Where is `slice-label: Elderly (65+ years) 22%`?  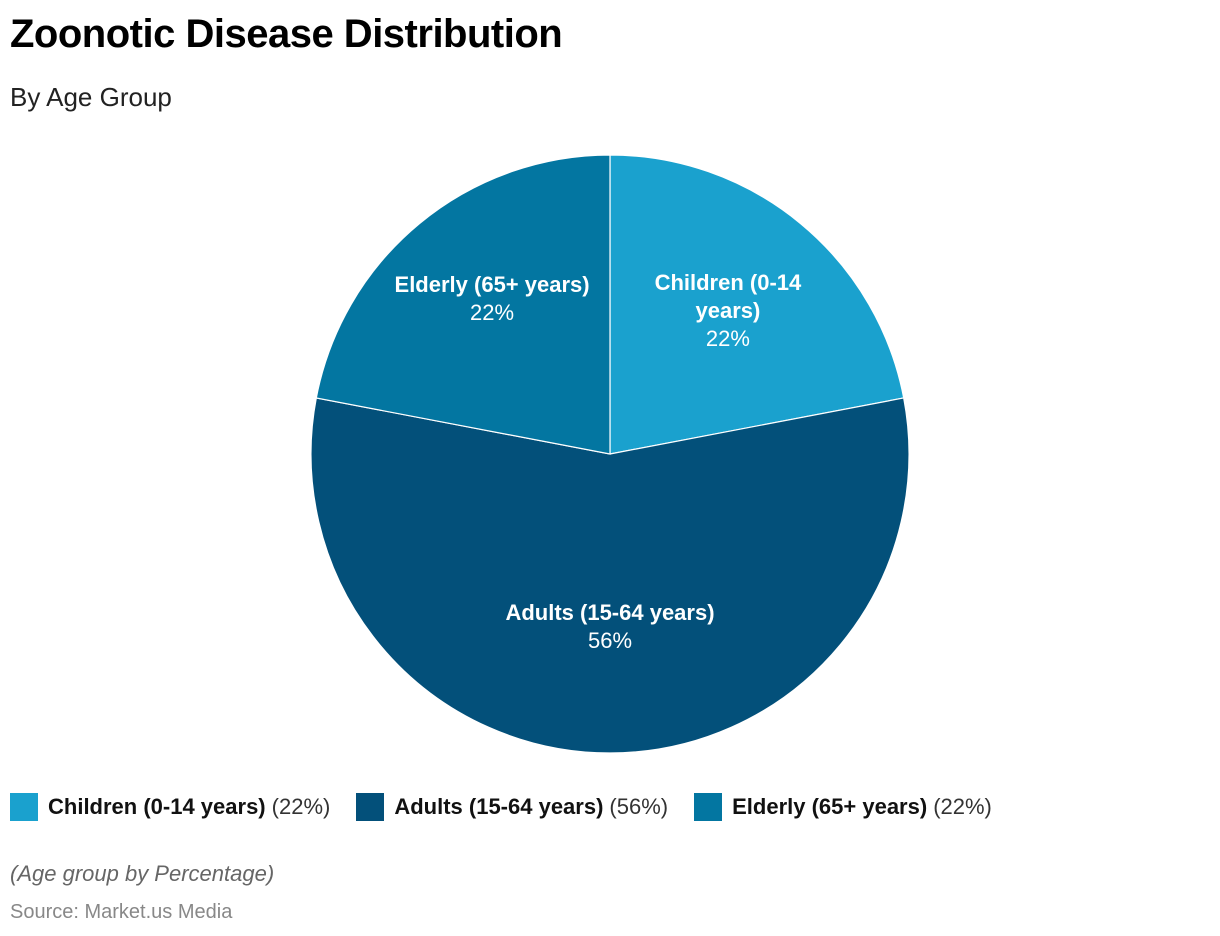
slice-label: Elderly (65+ years) 22% is located at coordinates (492, 299).